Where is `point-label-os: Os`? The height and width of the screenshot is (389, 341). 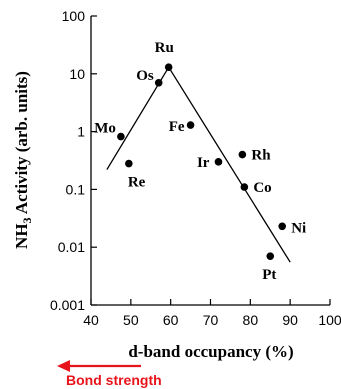
point-label-os: Os is located at coordinates (145, 76).